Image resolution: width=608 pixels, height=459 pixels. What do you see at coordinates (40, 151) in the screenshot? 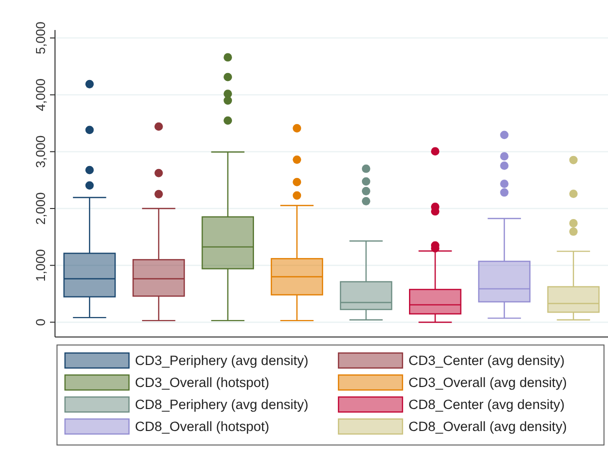
I see `y-tick-label: 3,000` at bounding box center [40, 151].